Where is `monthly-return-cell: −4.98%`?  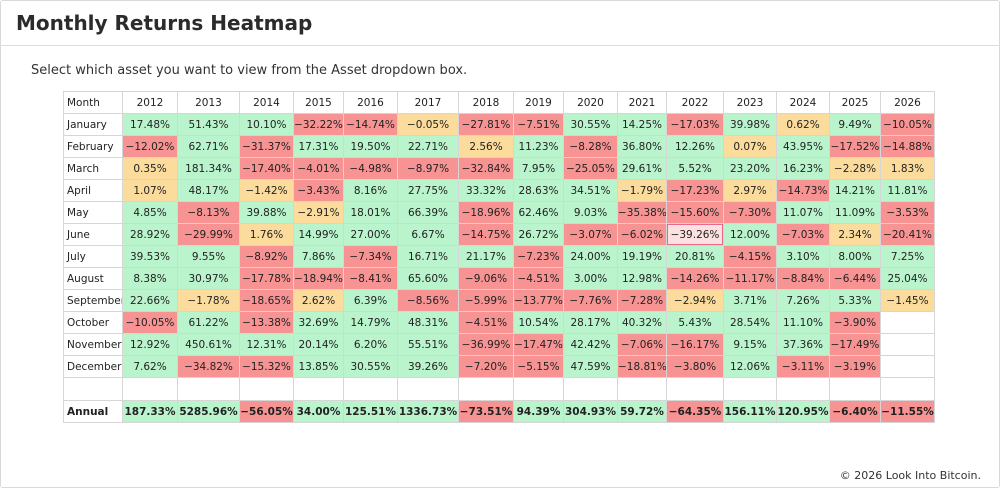
monthly-return-cell: −4.98% is located at coordinates (370, 168).